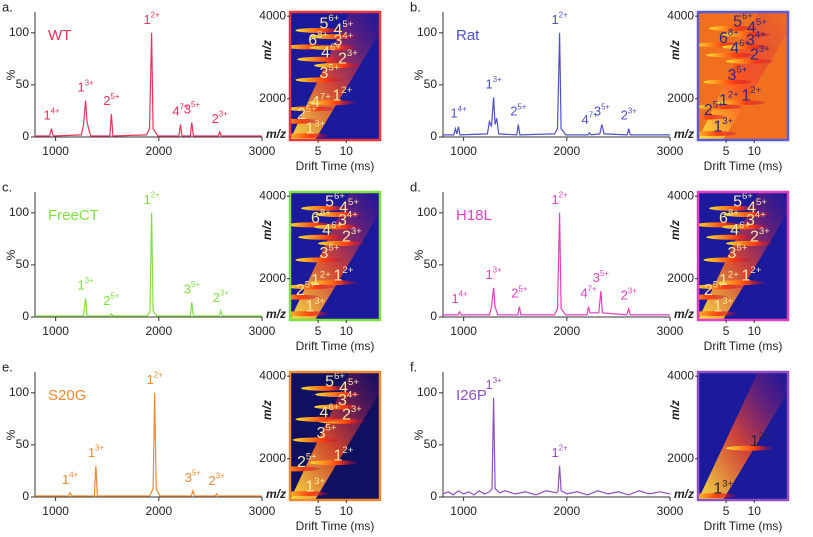  I want to click on peak-label-text: 4, so click(583, 293).